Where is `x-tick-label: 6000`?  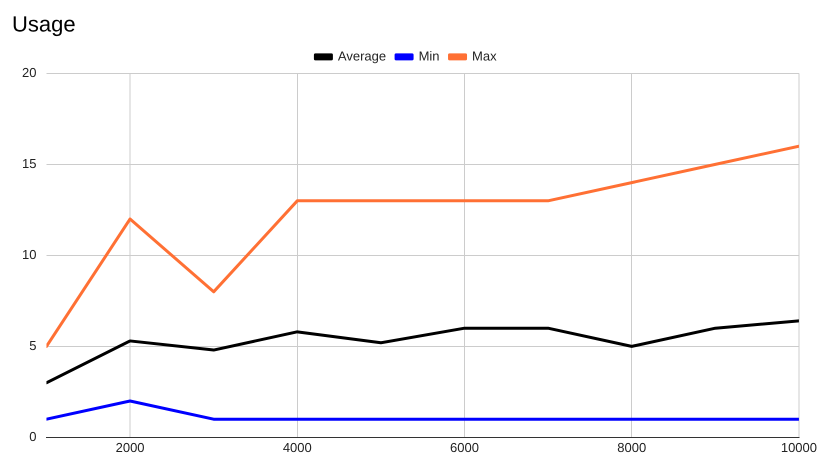
x-tick-label: 6000 is located at coordinates (464, 447).